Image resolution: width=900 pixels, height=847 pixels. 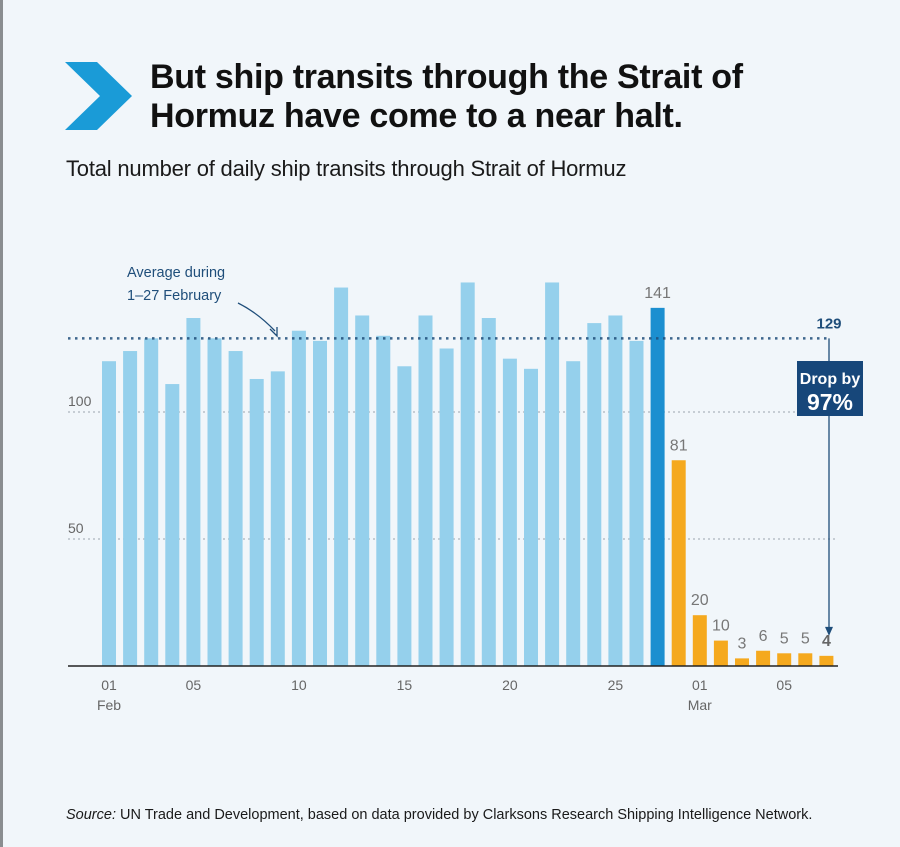 What do you see at coordinates (830, 379) in the screenshot?
I see `drop-callout-line1: Drop by` at bounding box center [830, 379].